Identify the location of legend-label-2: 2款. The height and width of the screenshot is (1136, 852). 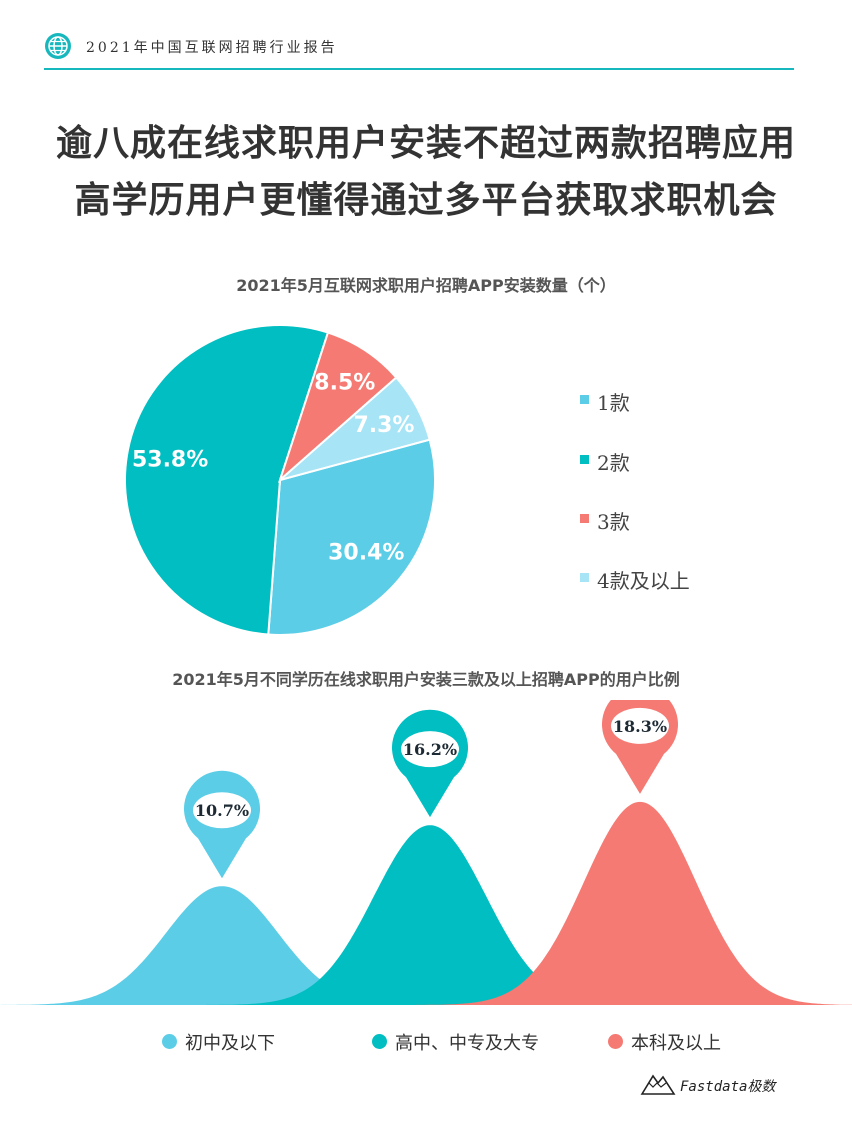
(613, 463).